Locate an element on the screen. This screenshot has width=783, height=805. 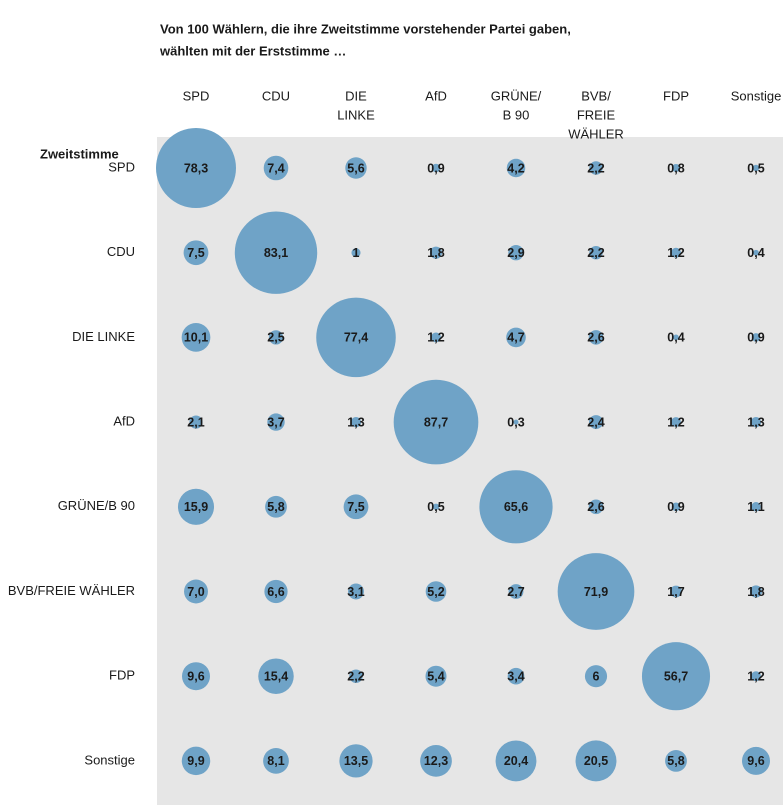
value-label: 3,4 is located at coordinates (515, 676).